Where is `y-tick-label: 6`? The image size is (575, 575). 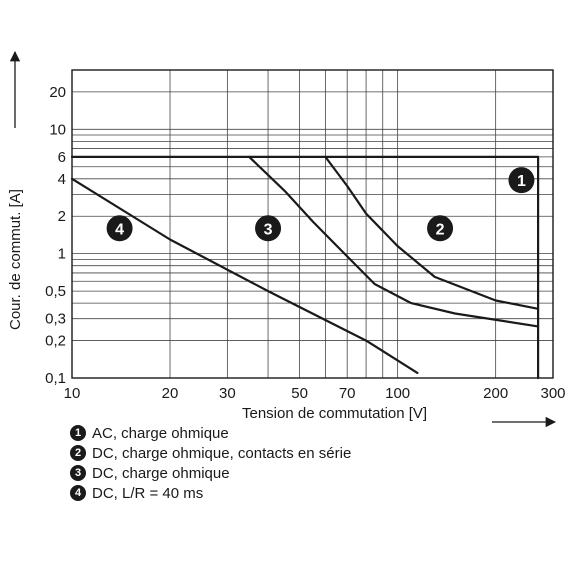 y-tick-label: 6 is located at coordinates (62, 157).